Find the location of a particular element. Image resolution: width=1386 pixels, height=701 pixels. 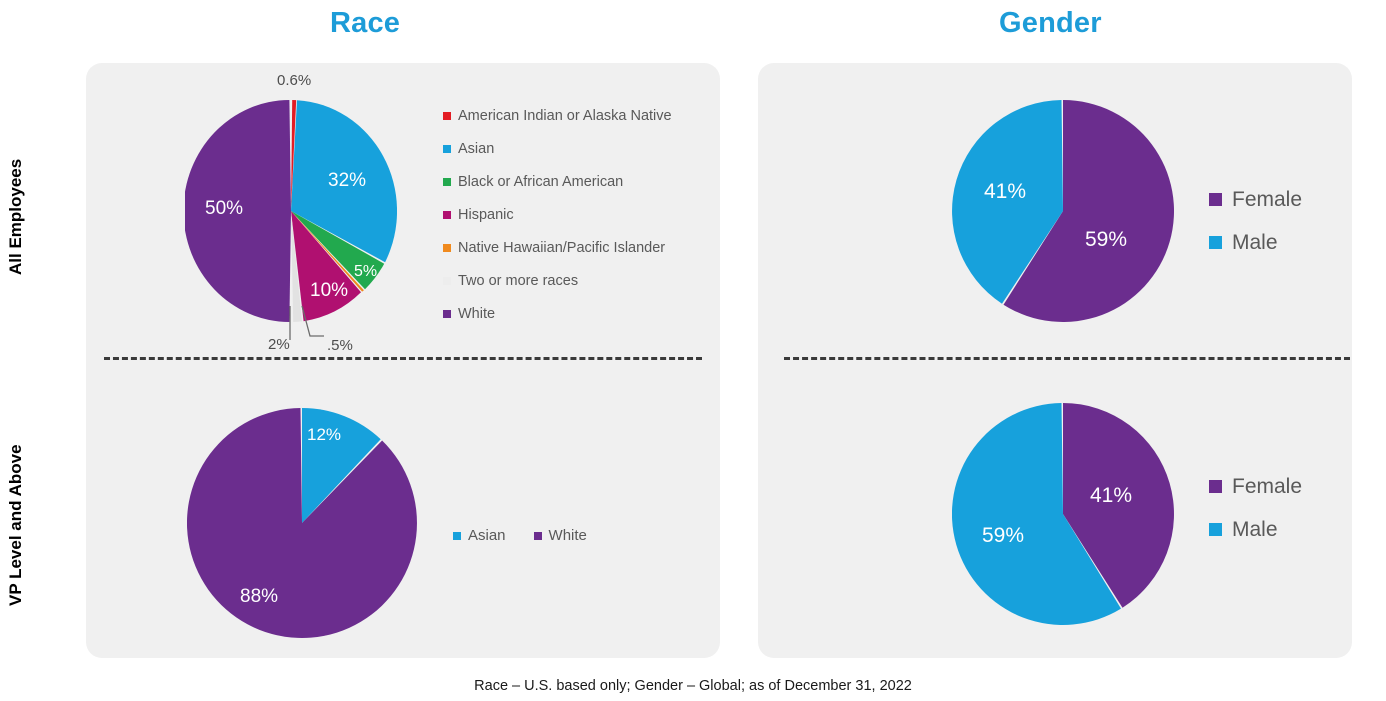

page-title-race: Race is located at coordinates (365, 23).